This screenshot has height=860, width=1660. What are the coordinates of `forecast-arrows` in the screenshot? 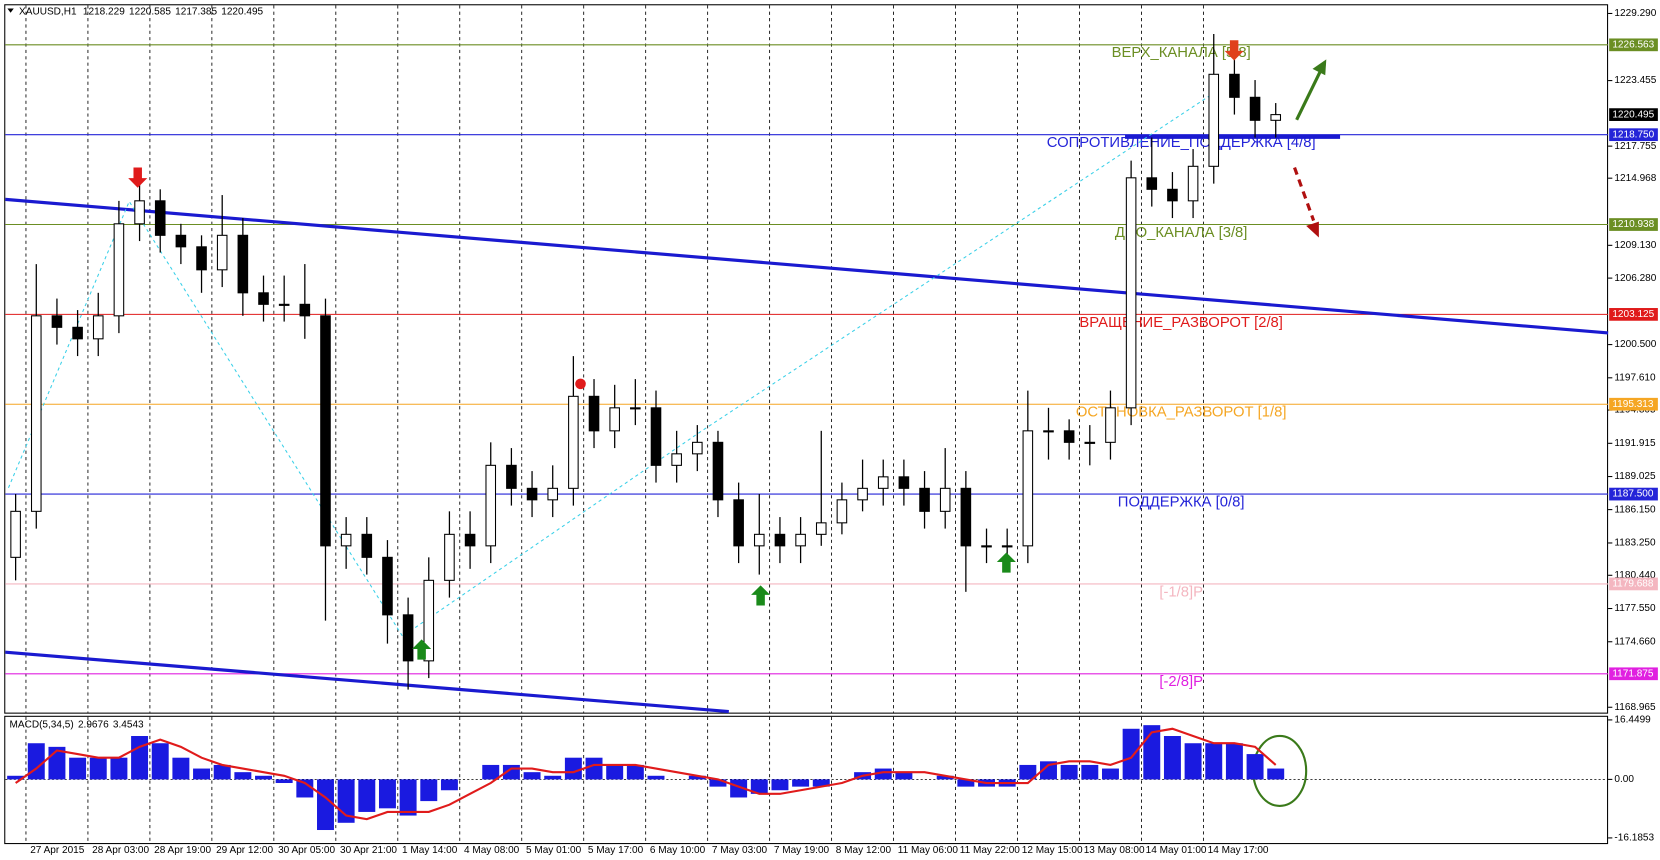 It's located at (1310, 148).